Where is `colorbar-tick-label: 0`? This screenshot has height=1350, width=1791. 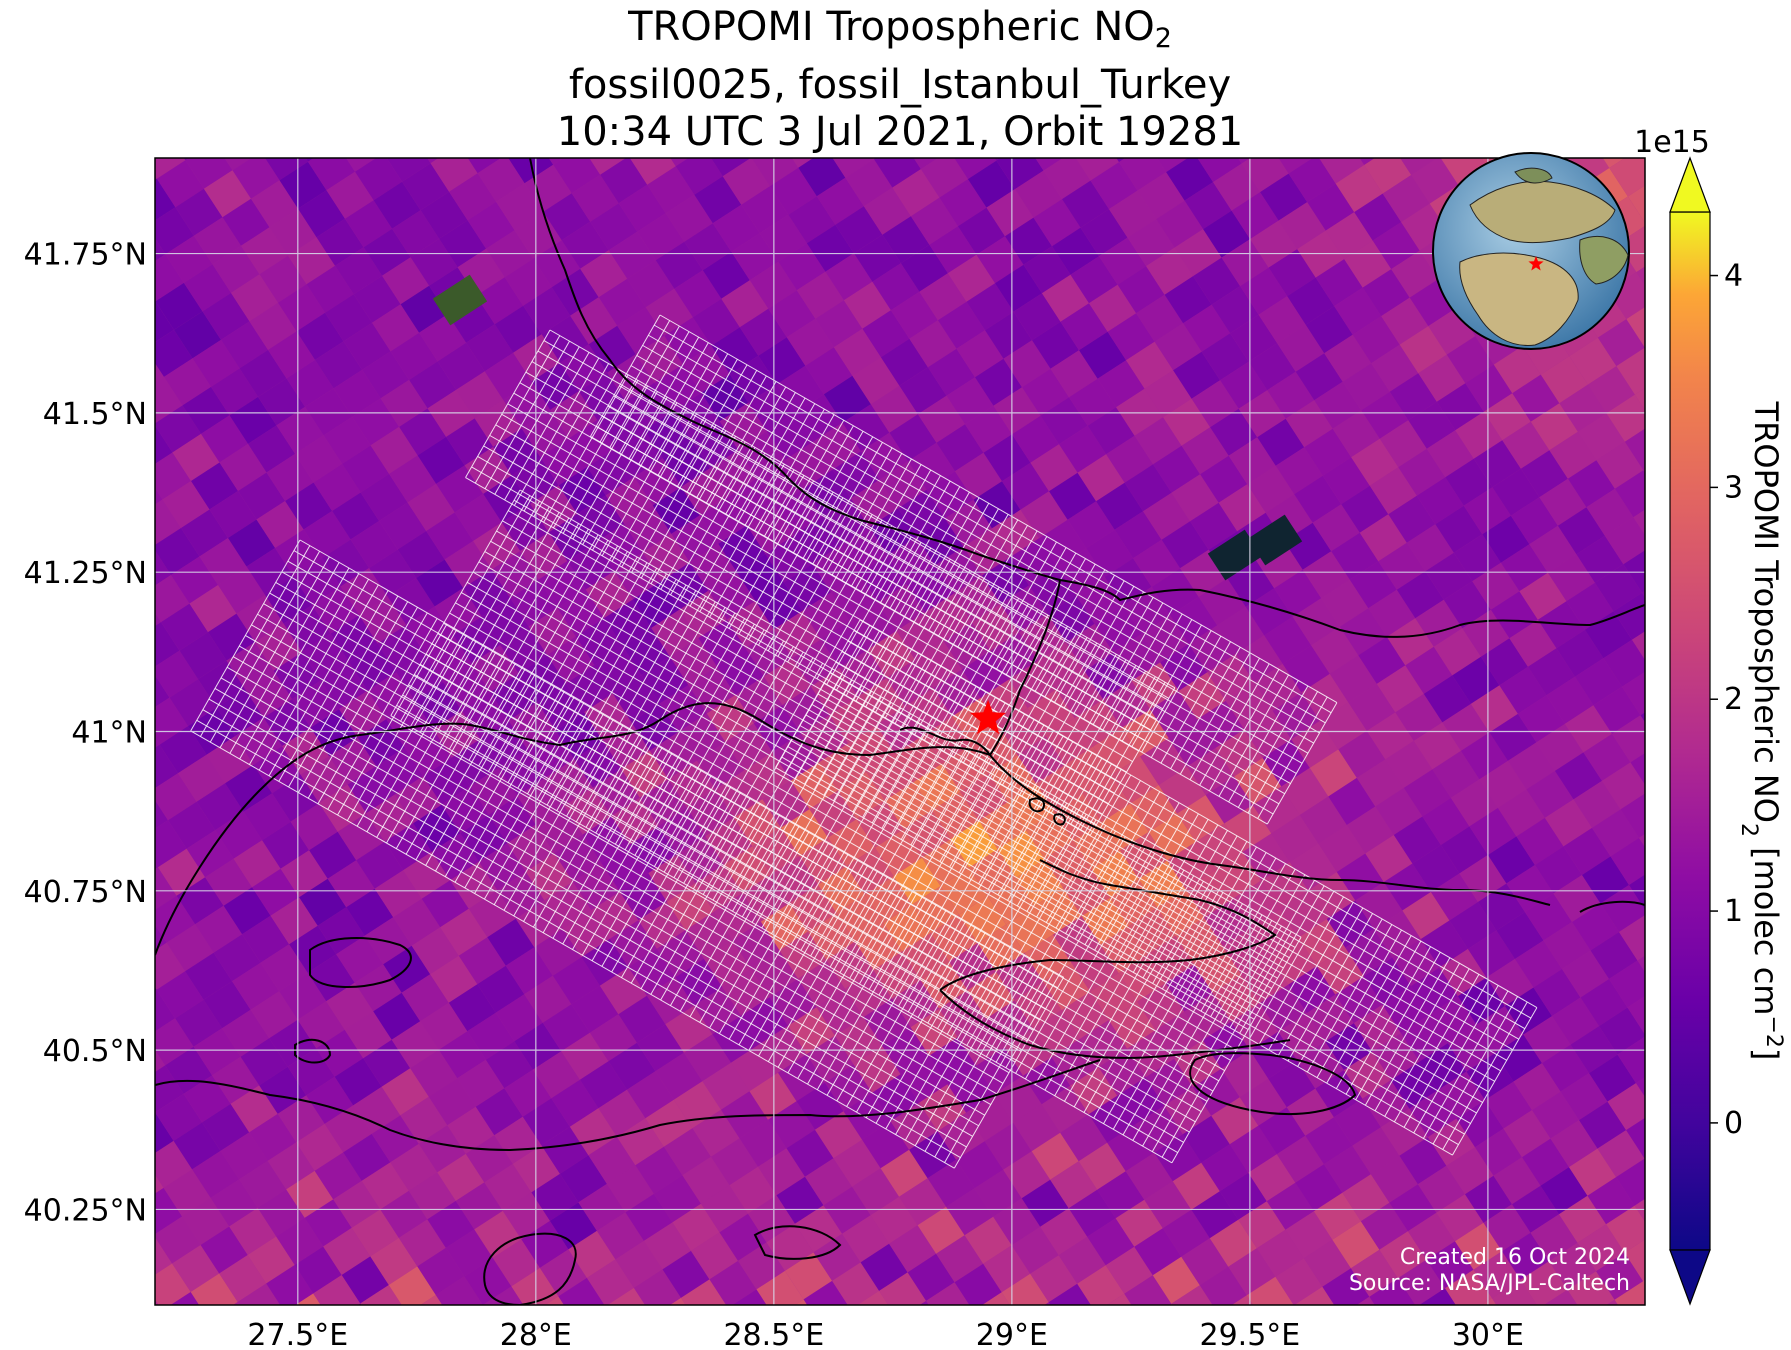 colorbar-tick-label: 0 is located at coordinates (1733, 1123).